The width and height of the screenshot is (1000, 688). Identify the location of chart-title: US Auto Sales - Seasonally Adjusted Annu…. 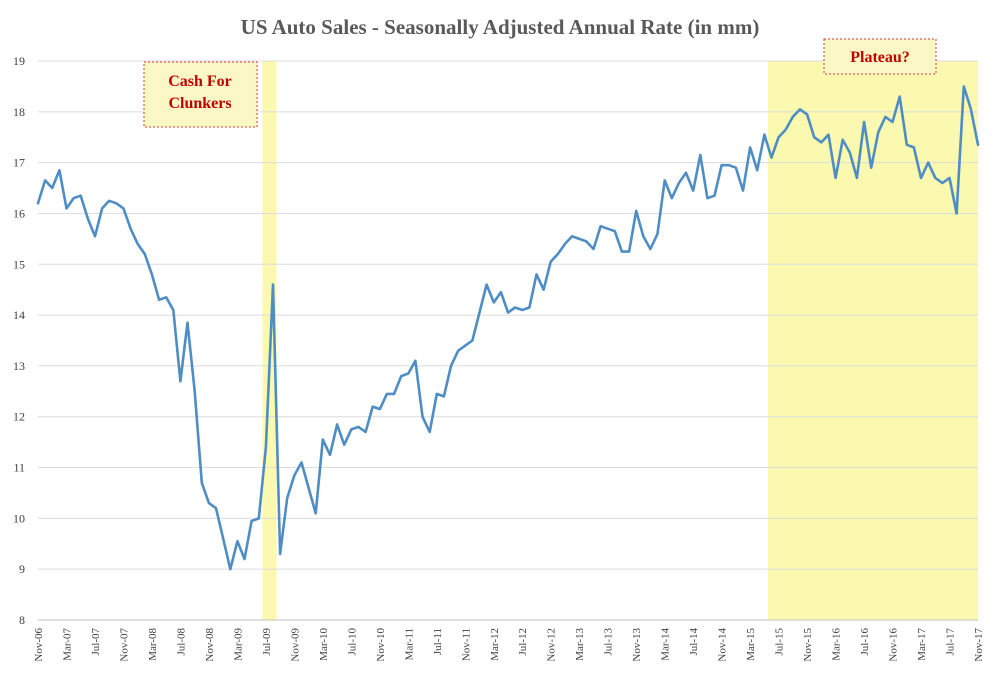
(500, 27).